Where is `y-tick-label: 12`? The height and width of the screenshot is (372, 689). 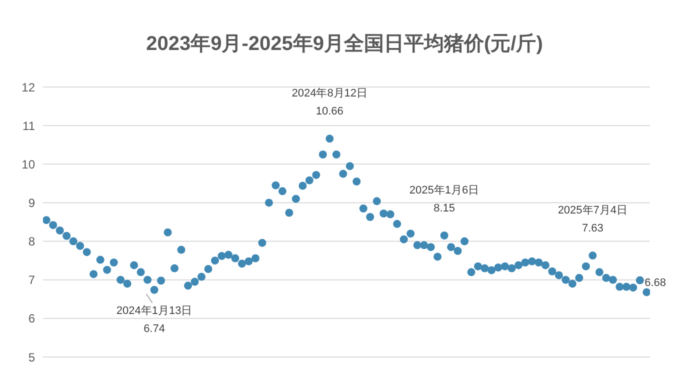
y-tick-label: 12 is located at coordinates (29, 87).